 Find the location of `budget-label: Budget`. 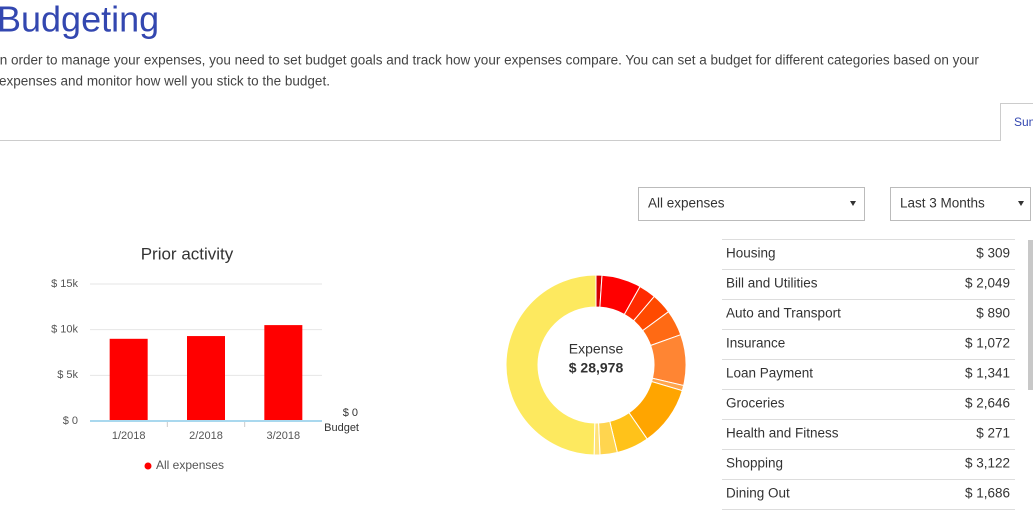

budget-label: Budget is located at coordinates (341, 428).